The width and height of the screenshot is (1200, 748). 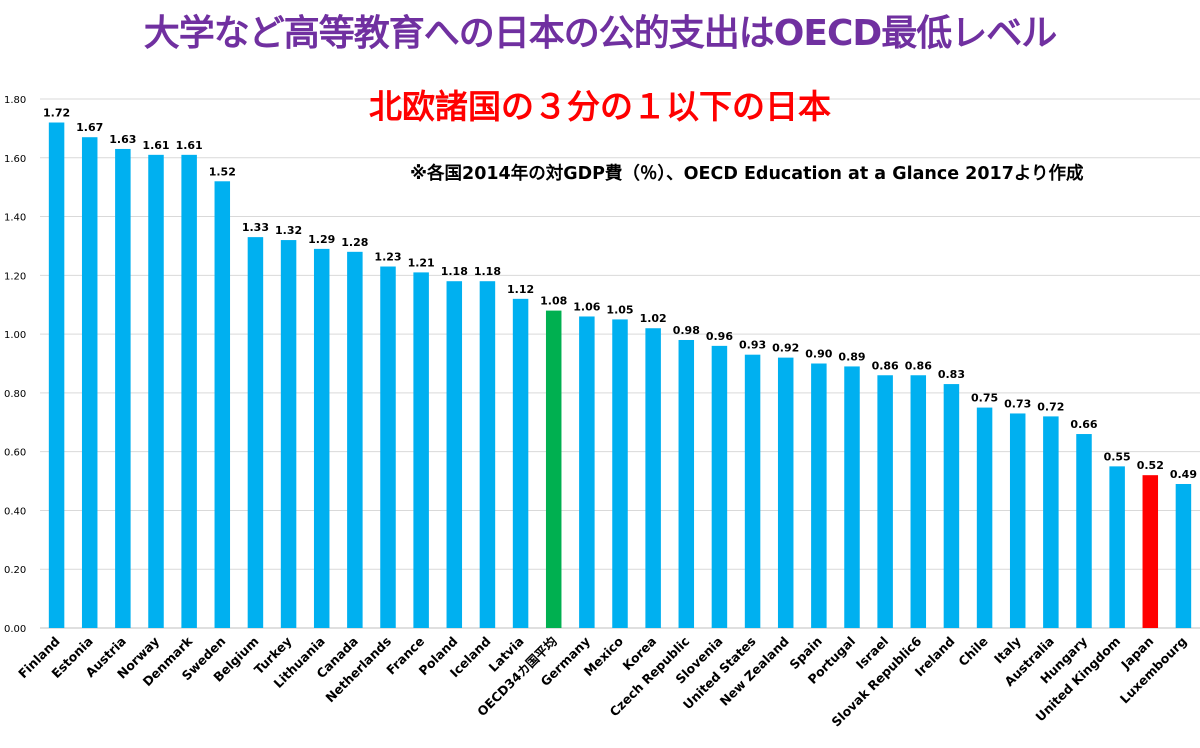 What do you see at coordinates (600, 106) in the screenshot?
I see `chart-subtitle: 北欧諸国の３分の１以下の日本` at bounding box center [600, 106].